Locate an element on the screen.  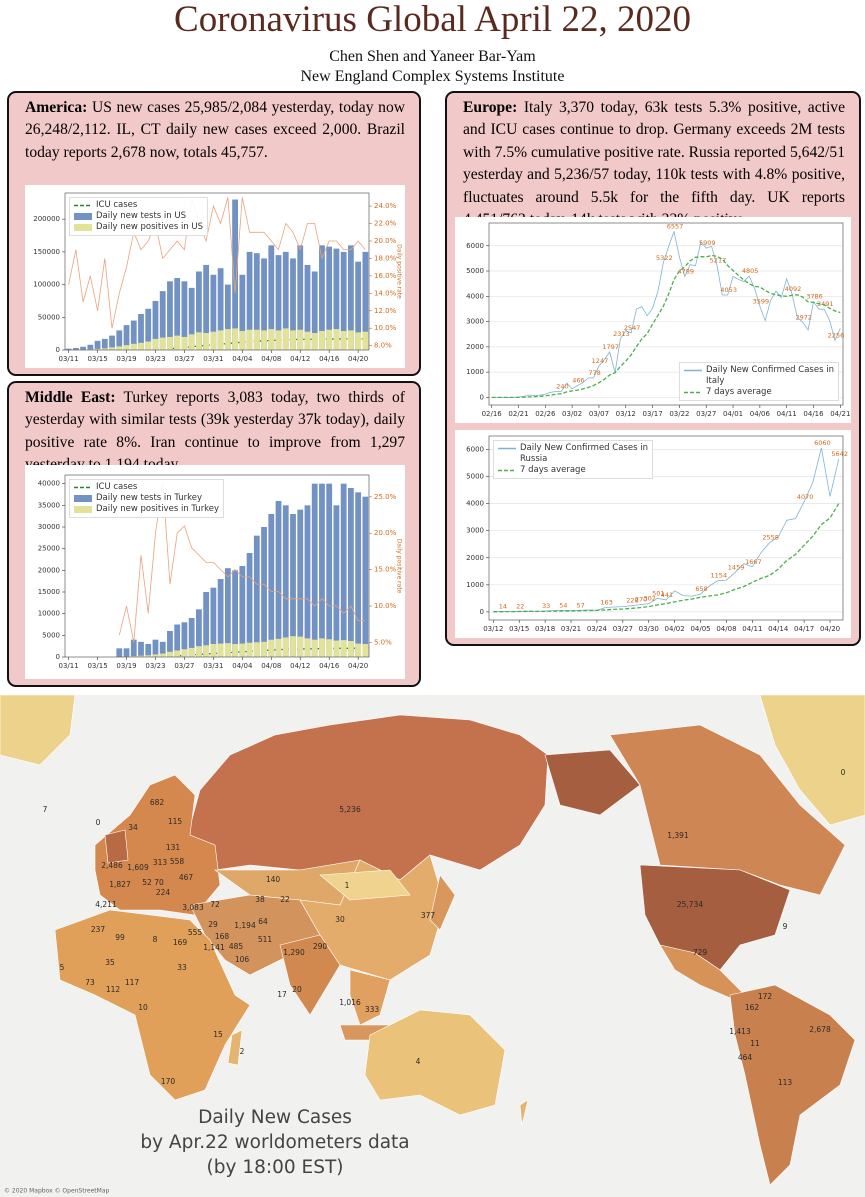
x-tick-label: 04/14 is located at coordinates (778, 629).